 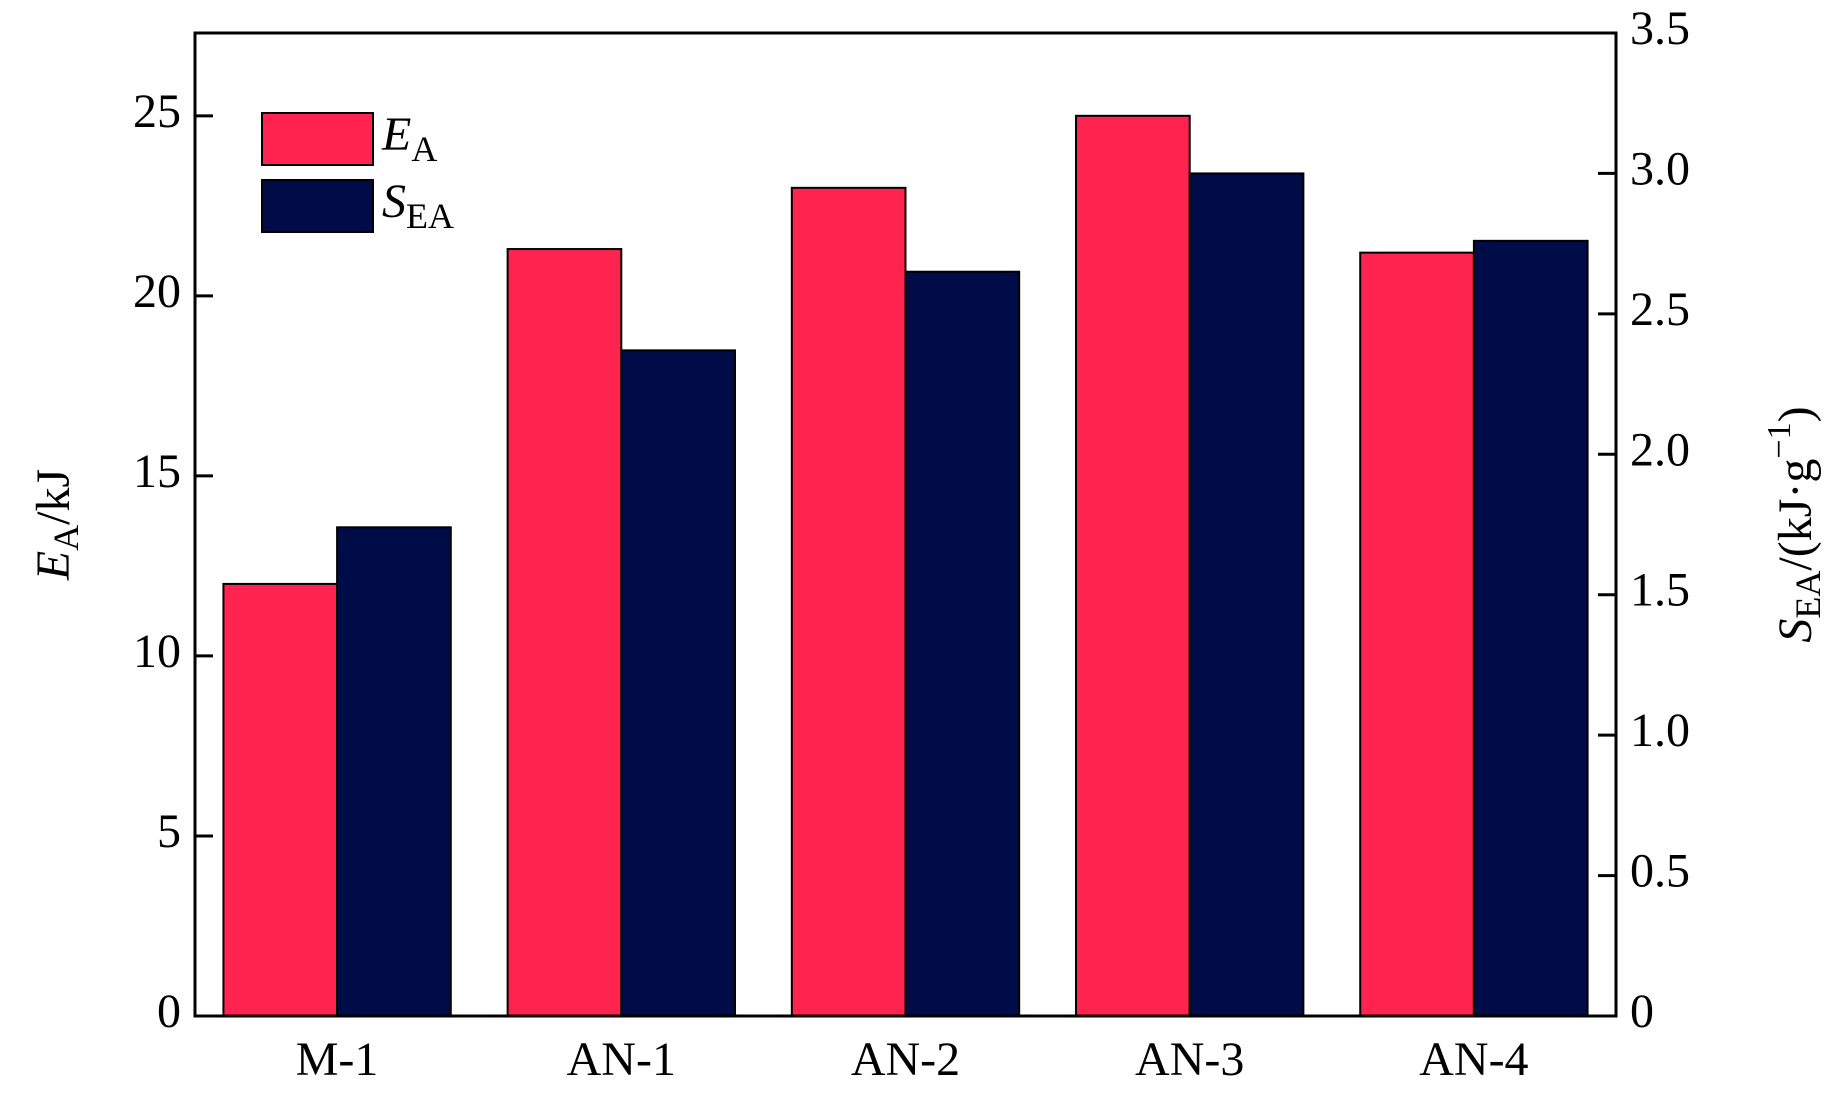 I want to click on y-tick-label: 25, so click(x=157, y=111).